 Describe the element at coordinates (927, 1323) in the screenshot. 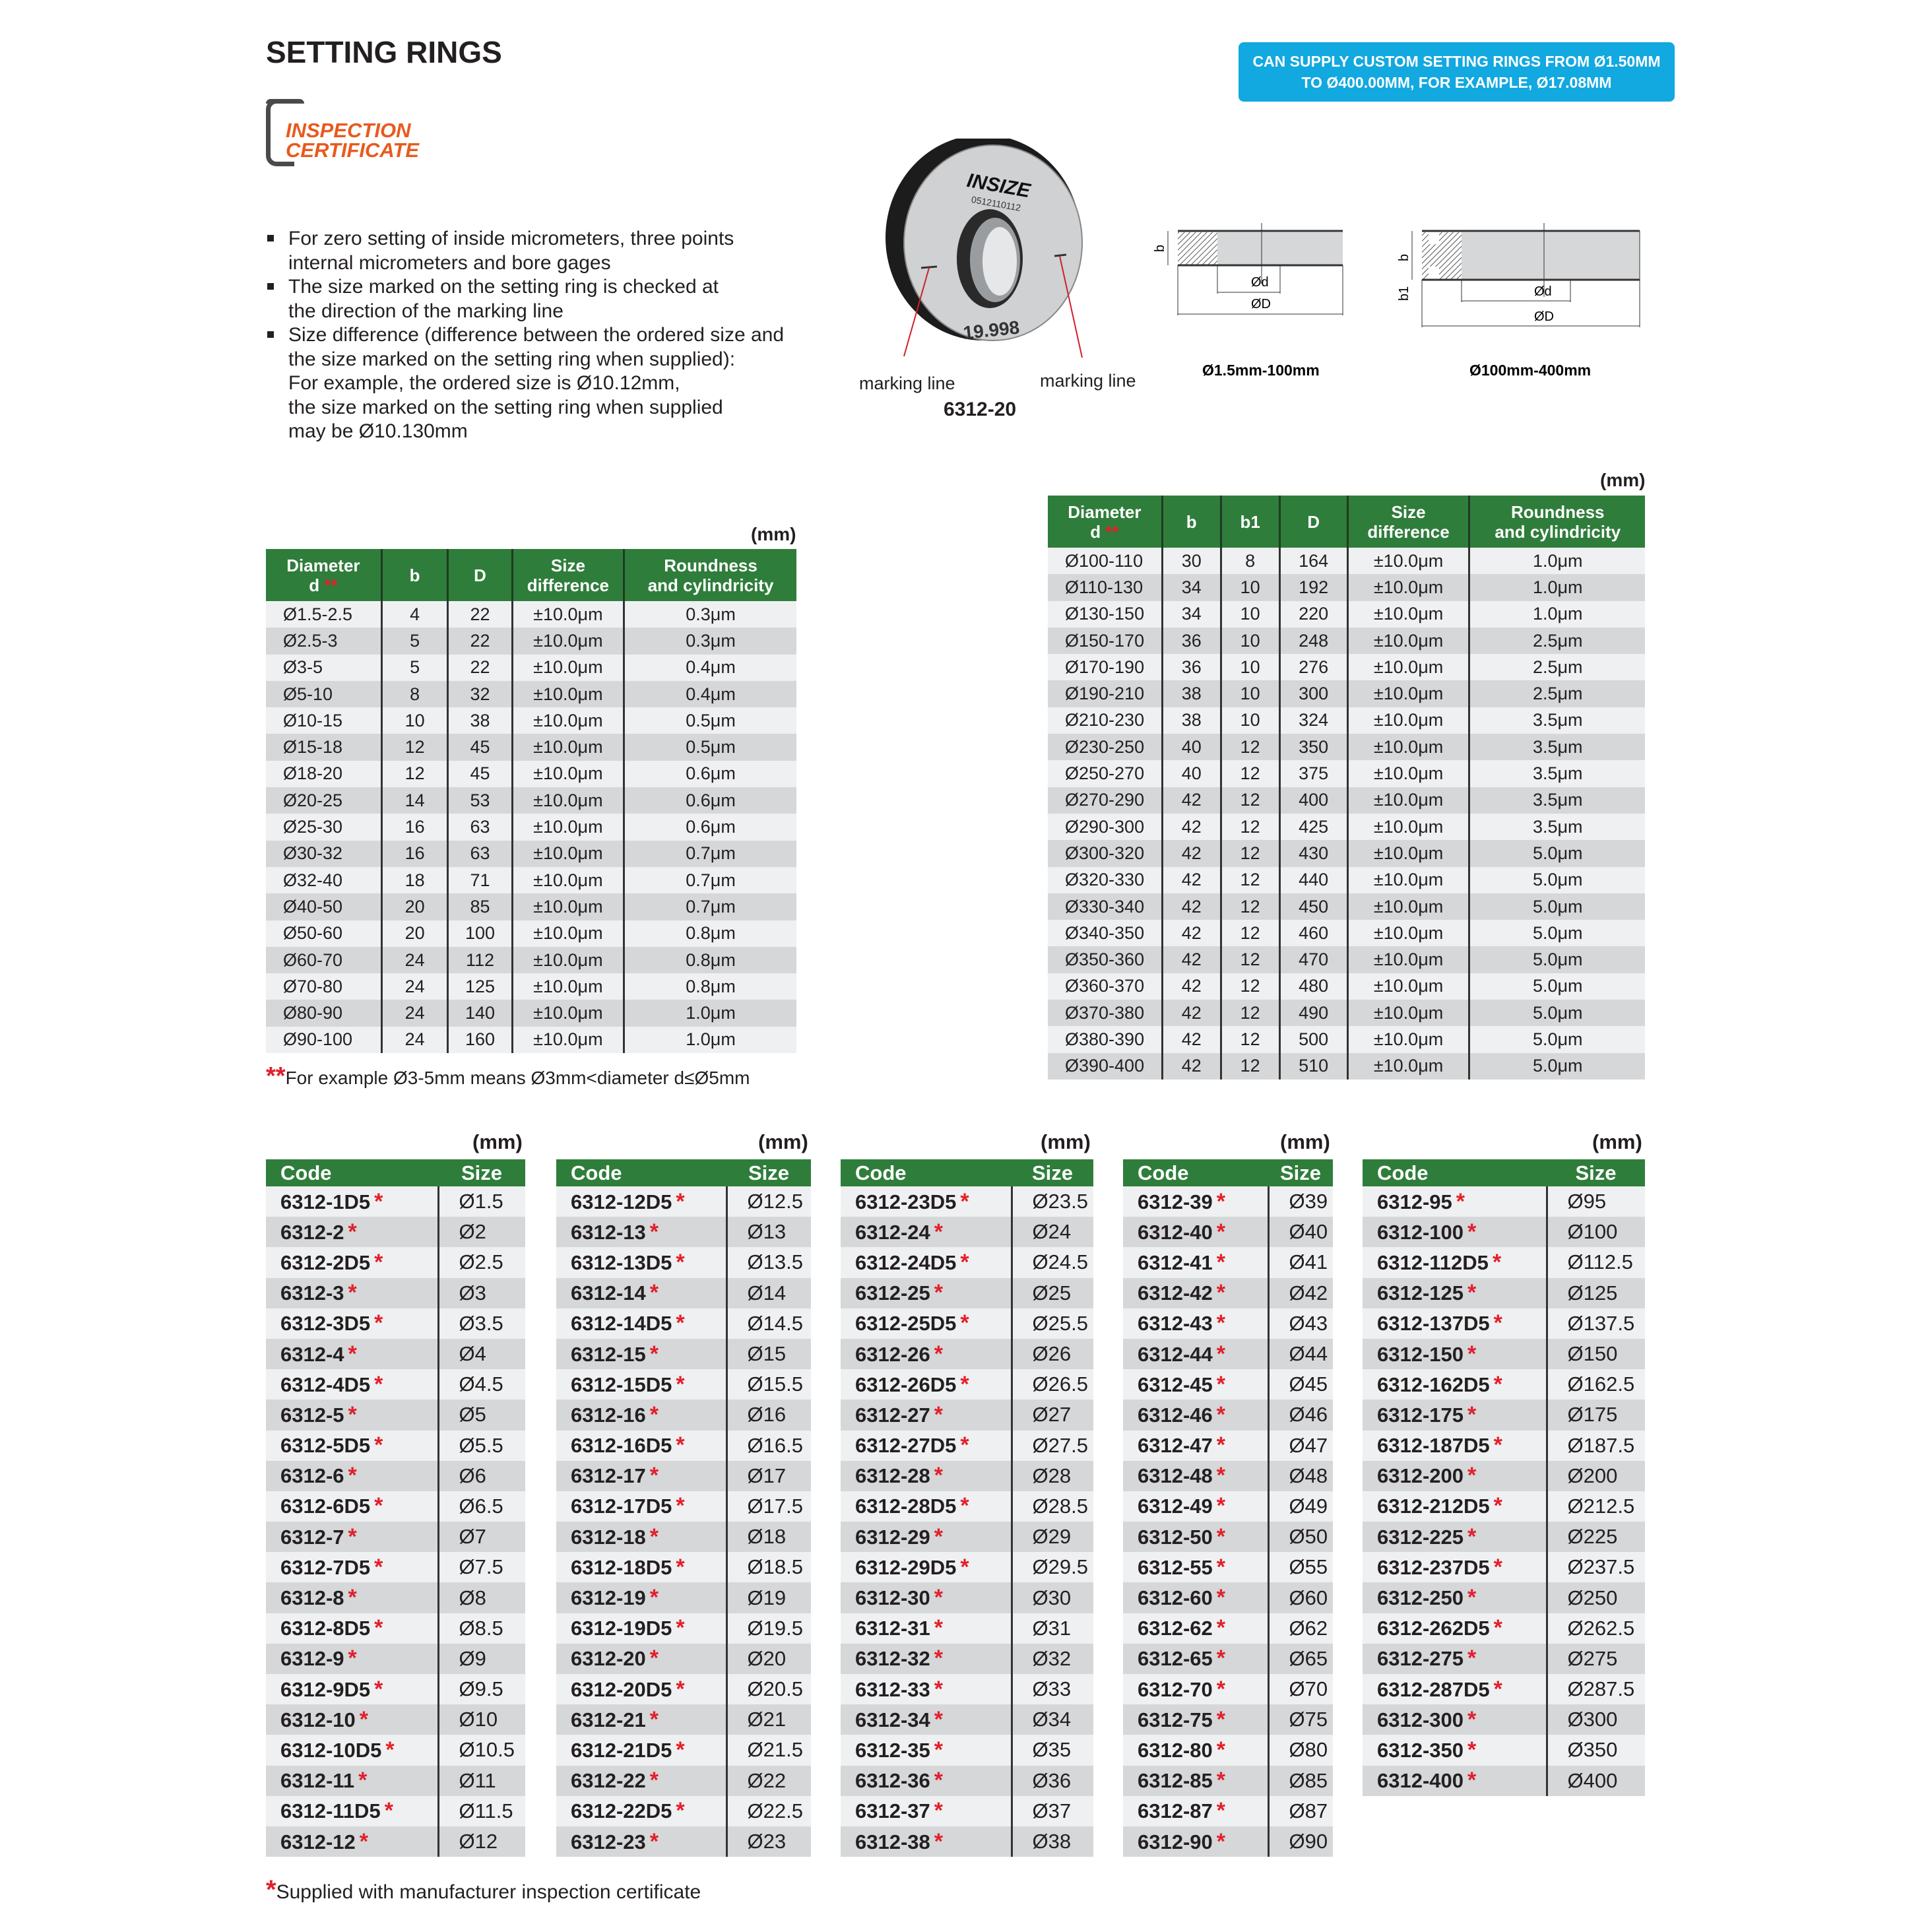

I see `code-cell: 6312-25D5 *` at that location.